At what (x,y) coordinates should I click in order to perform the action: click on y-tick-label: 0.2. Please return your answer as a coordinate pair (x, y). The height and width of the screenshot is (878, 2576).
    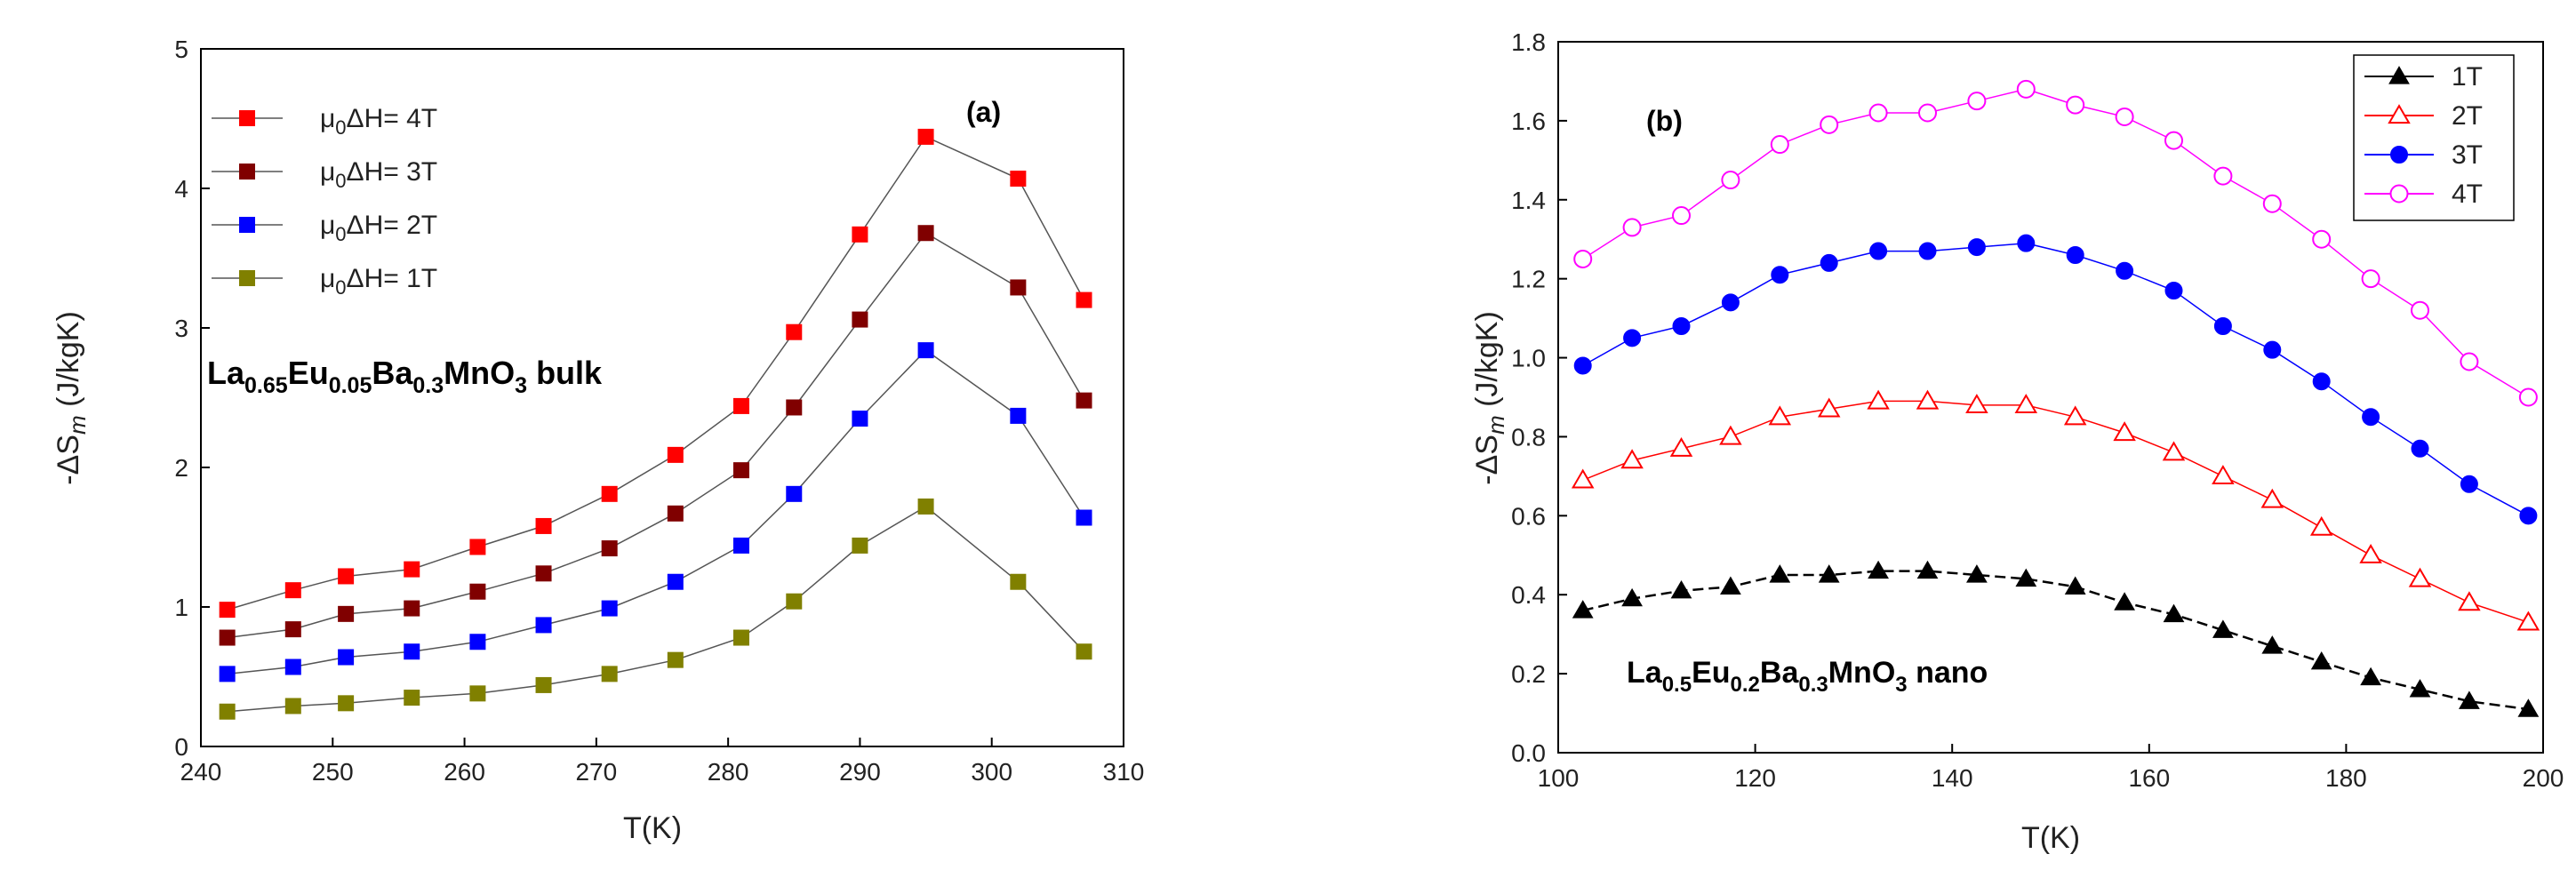
    Looking at the image, I should click on (1528, 674).